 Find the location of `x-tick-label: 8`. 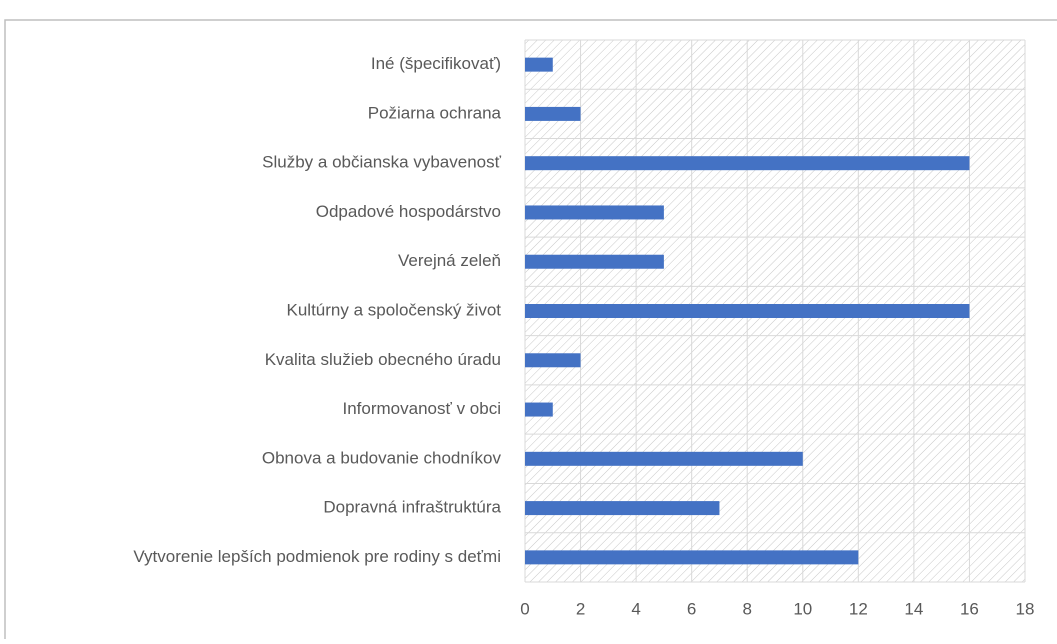

x-tick-label: 8 is located at coordinates (746, 608).